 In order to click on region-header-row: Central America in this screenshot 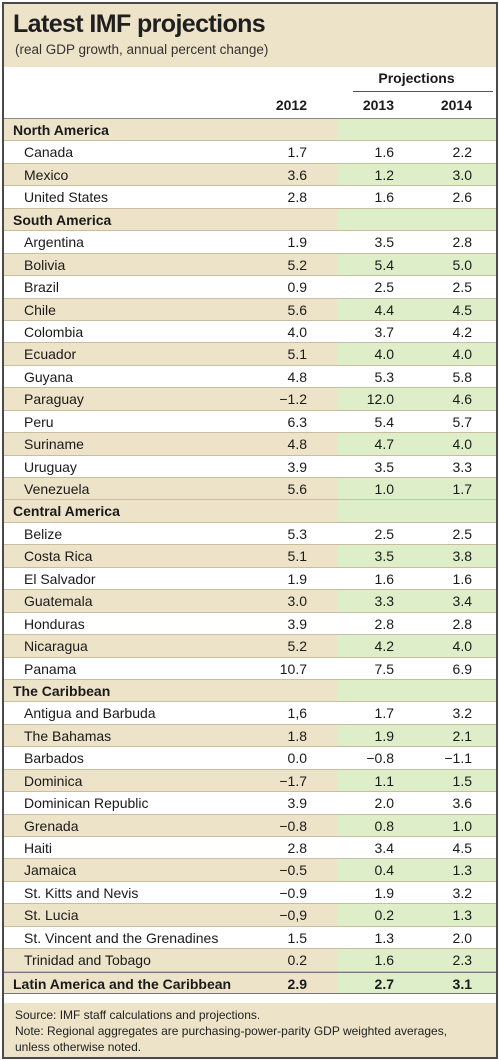, I will do `click(250, 511)`.